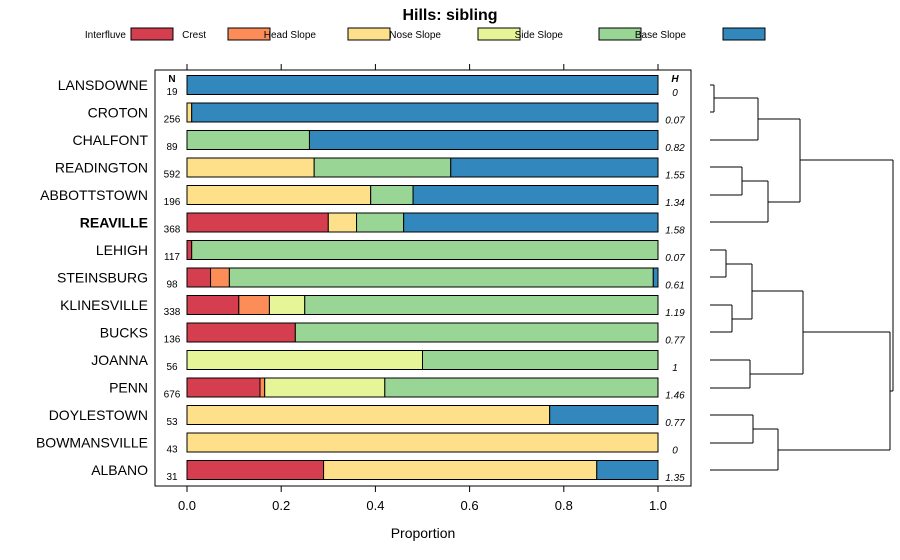 The width and height of the screenshot is (900, 560). Describe the element at coordinates (661, 35) in the screenshot. I see `legend-label: Base Slope` at that location.